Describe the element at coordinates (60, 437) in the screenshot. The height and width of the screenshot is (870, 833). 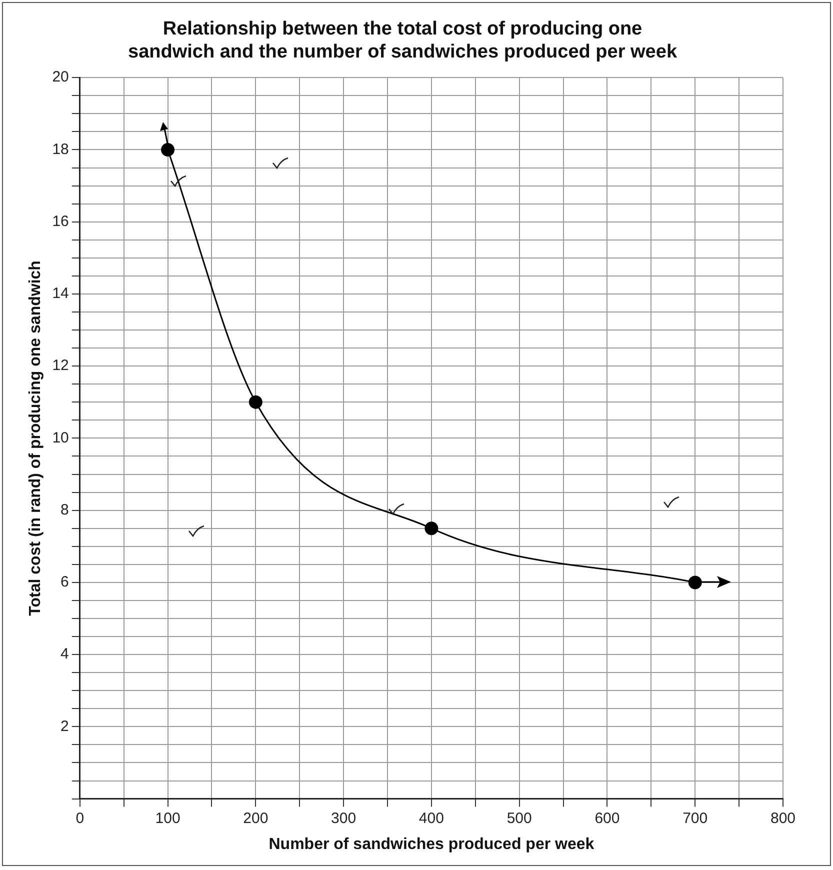
I see `y-tick-label: 10` at that location.